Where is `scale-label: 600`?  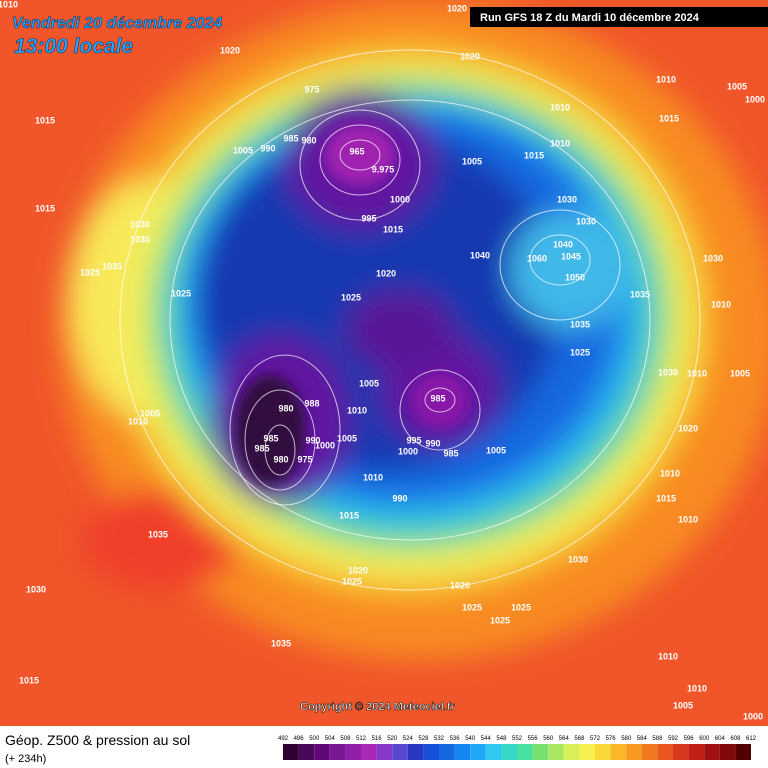 scale-label: 600 is located at coordinates (704, 739).